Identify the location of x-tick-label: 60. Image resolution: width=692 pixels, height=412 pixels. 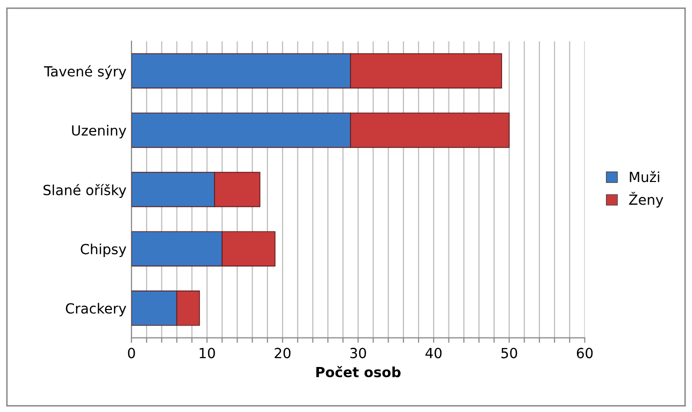
(584, 353).